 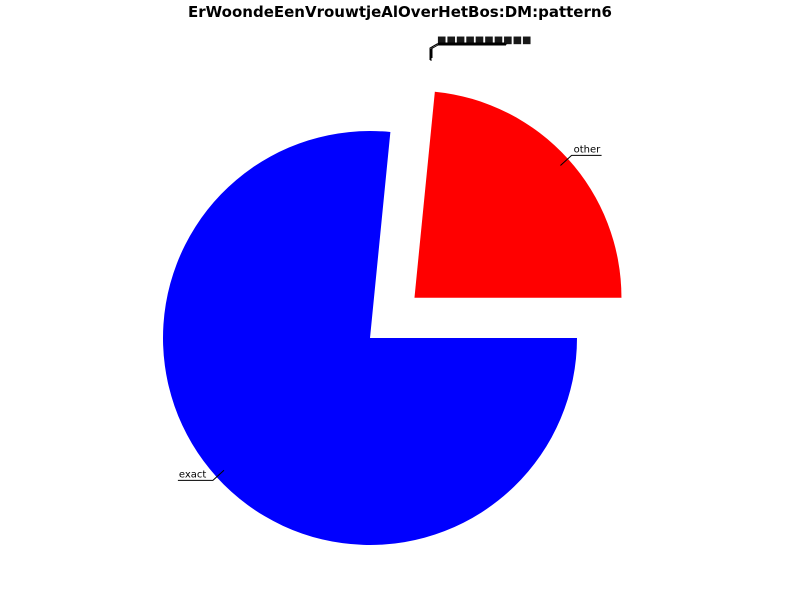 I want to click on slice-label-exact: exact, so click(x=193, y=474).